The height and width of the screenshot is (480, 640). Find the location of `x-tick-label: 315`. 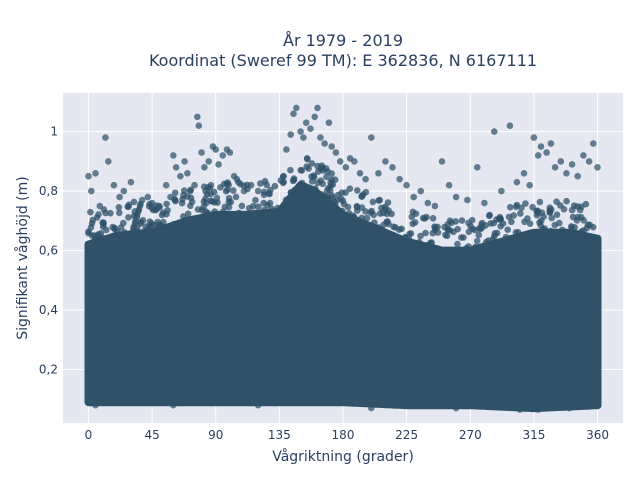

x-tick-label: 315 is located at coordinates (533, 435).